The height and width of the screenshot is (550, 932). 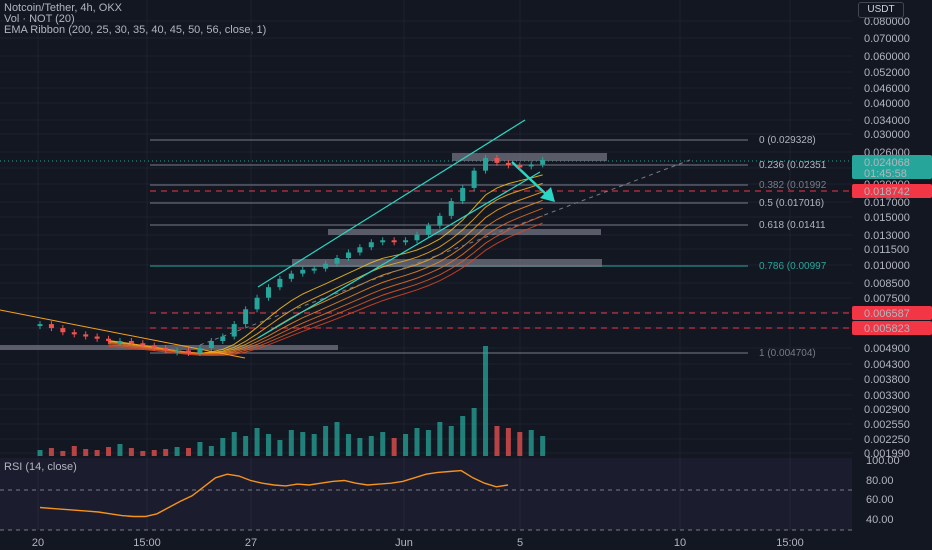 I want to click on price-tick-label: 0.017000, so click(x=887, y=203).